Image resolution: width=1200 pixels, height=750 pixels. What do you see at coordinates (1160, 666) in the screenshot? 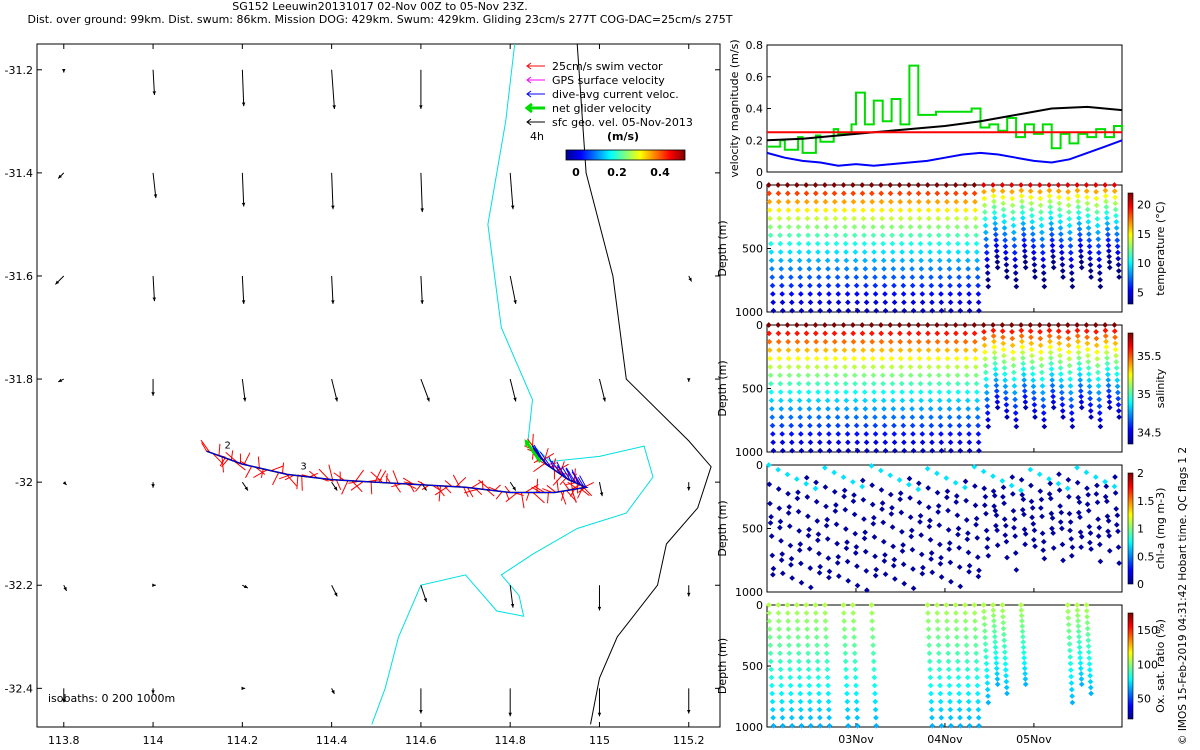
I see `colorbar-label: Ox. sat. ratio (%)` at bounding box center [1160, 666].